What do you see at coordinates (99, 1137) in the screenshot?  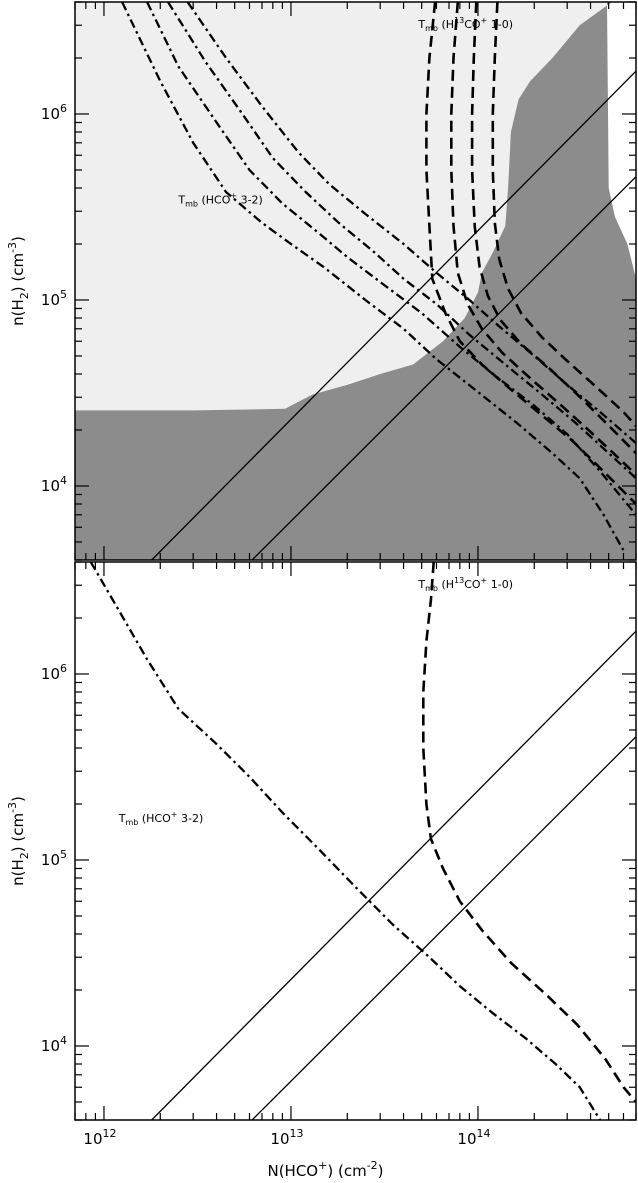 I see `x-tick-label: 1012` at bounding box center [99, 1137].